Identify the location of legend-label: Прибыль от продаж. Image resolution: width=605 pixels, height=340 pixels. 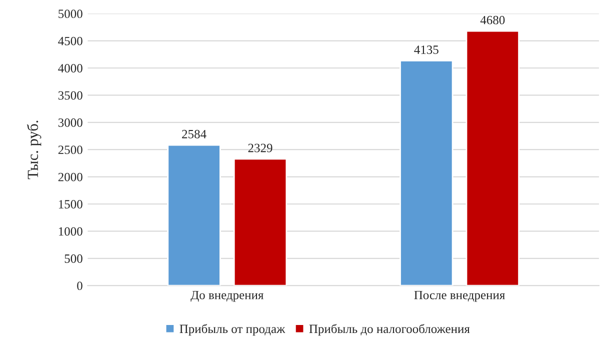
(233, 330).